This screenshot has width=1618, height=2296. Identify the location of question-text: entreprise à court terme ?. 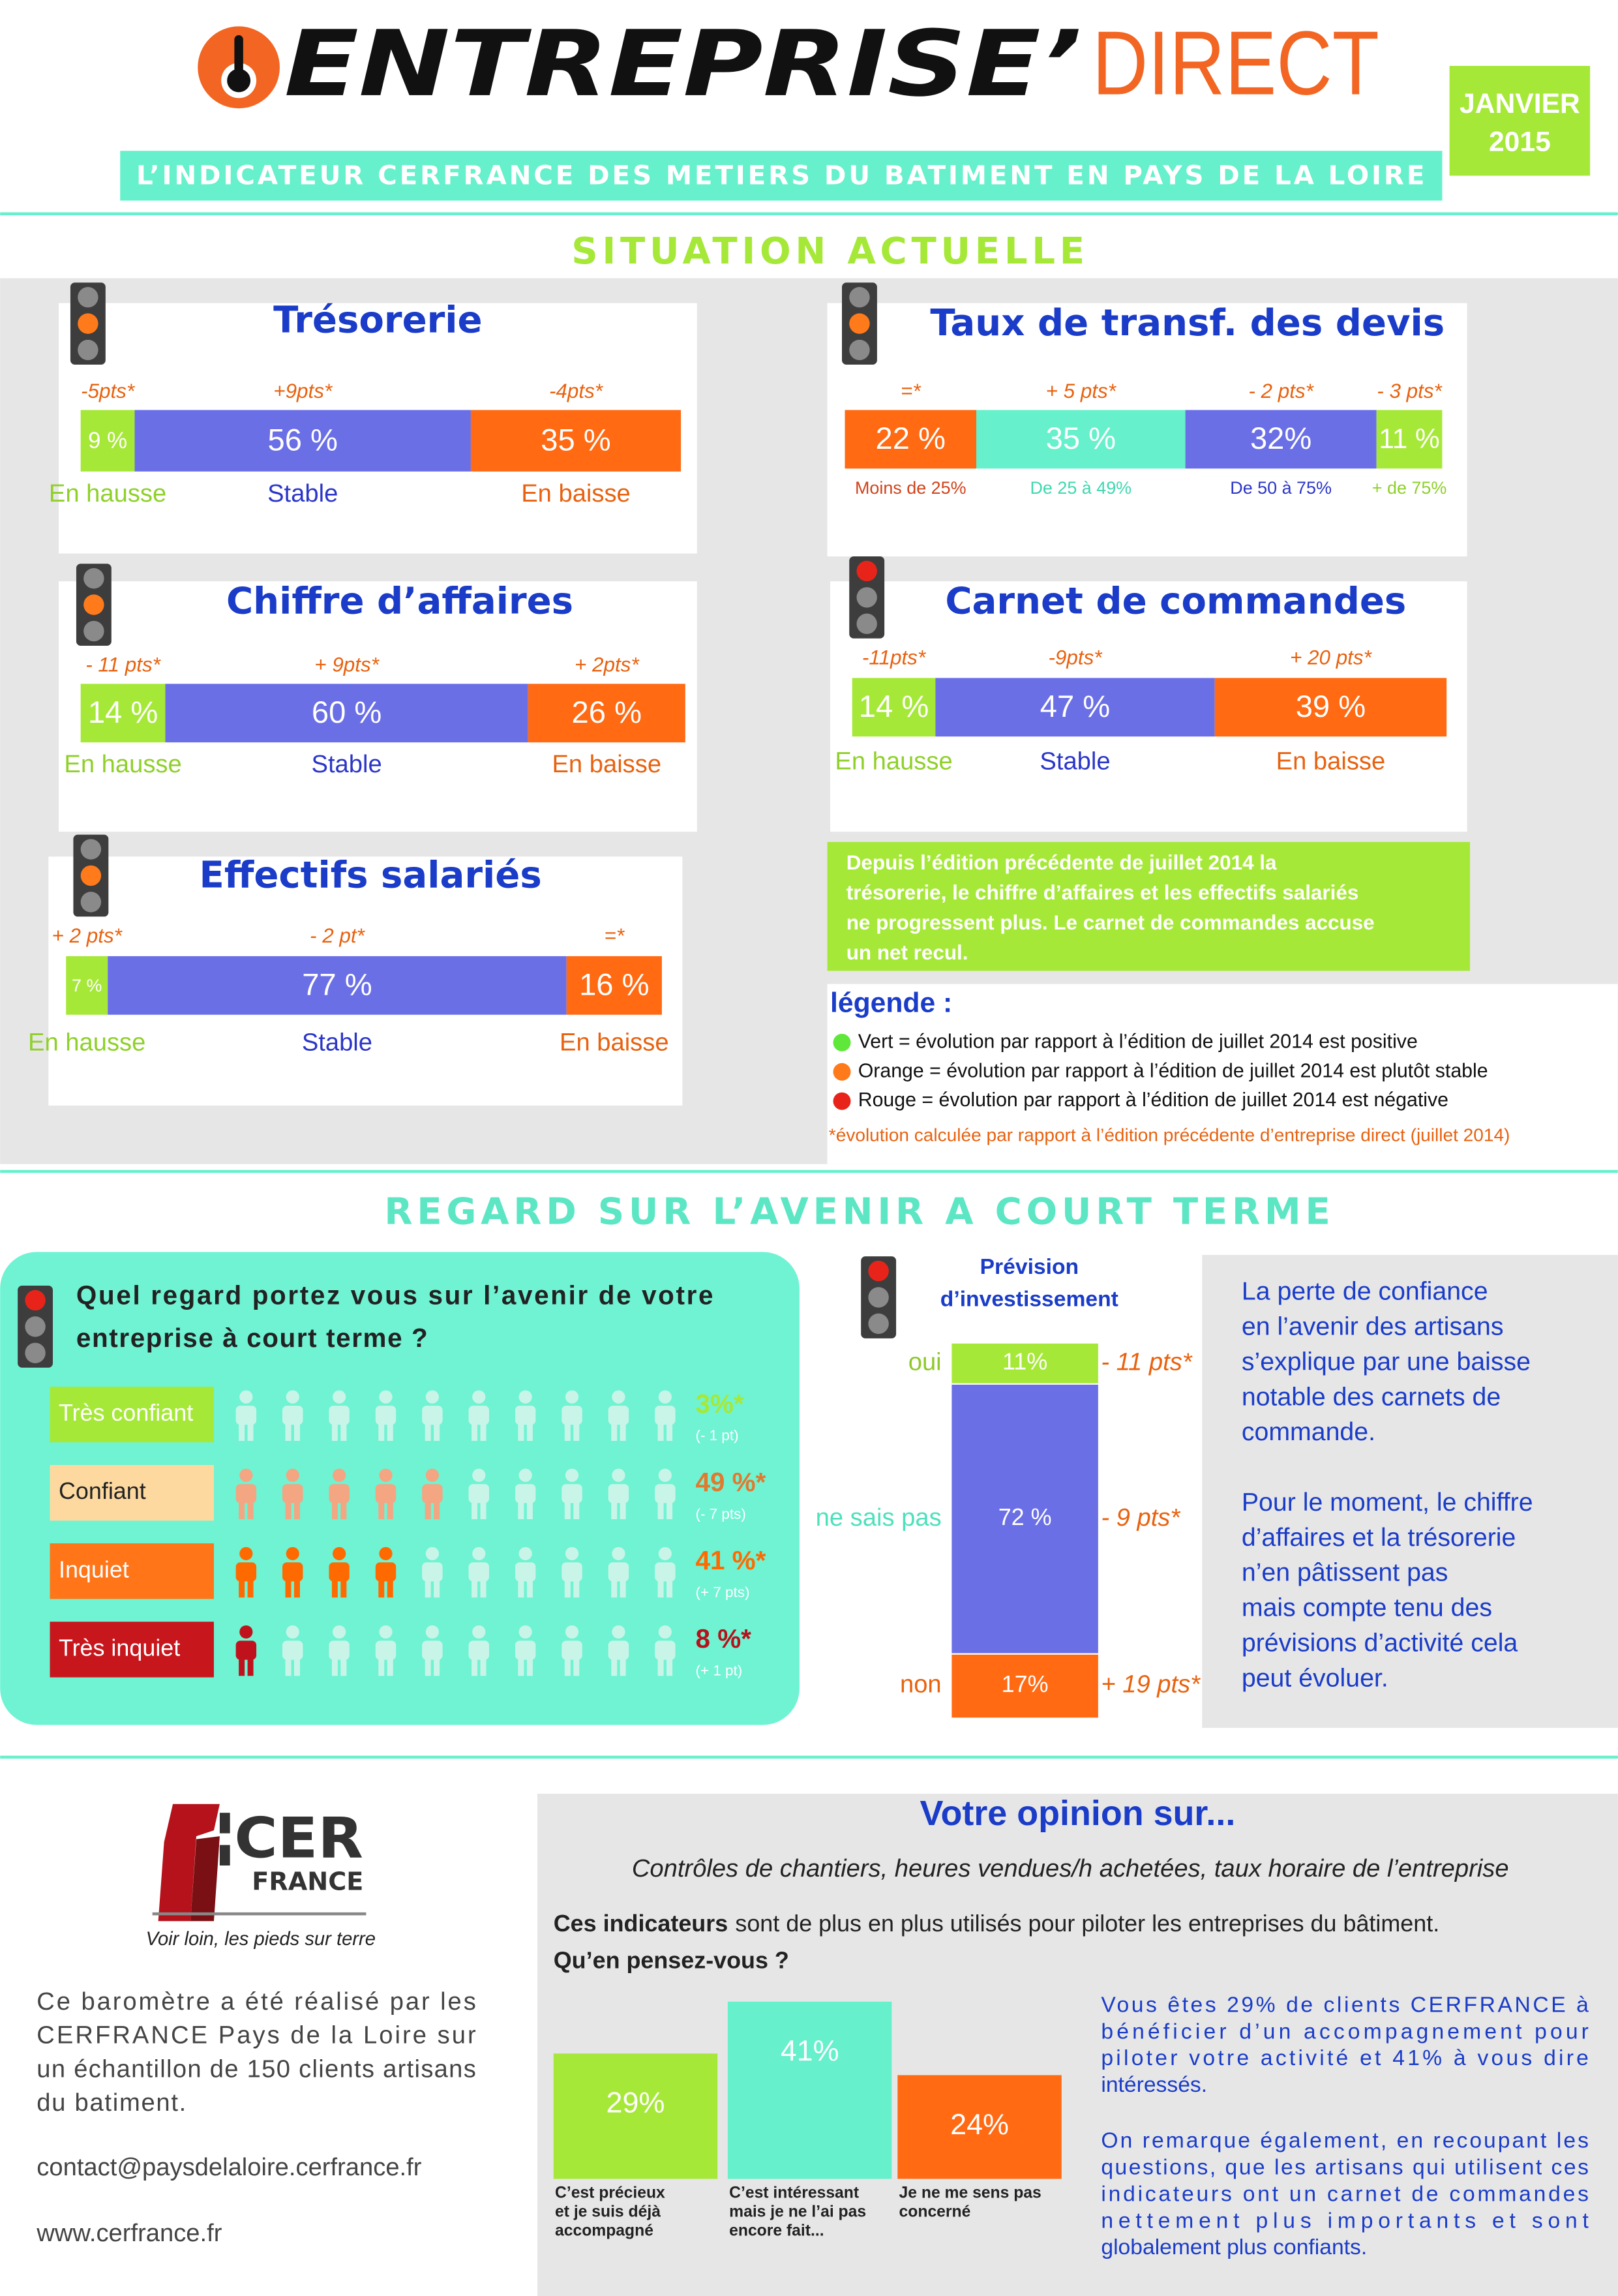
(252, 1338).